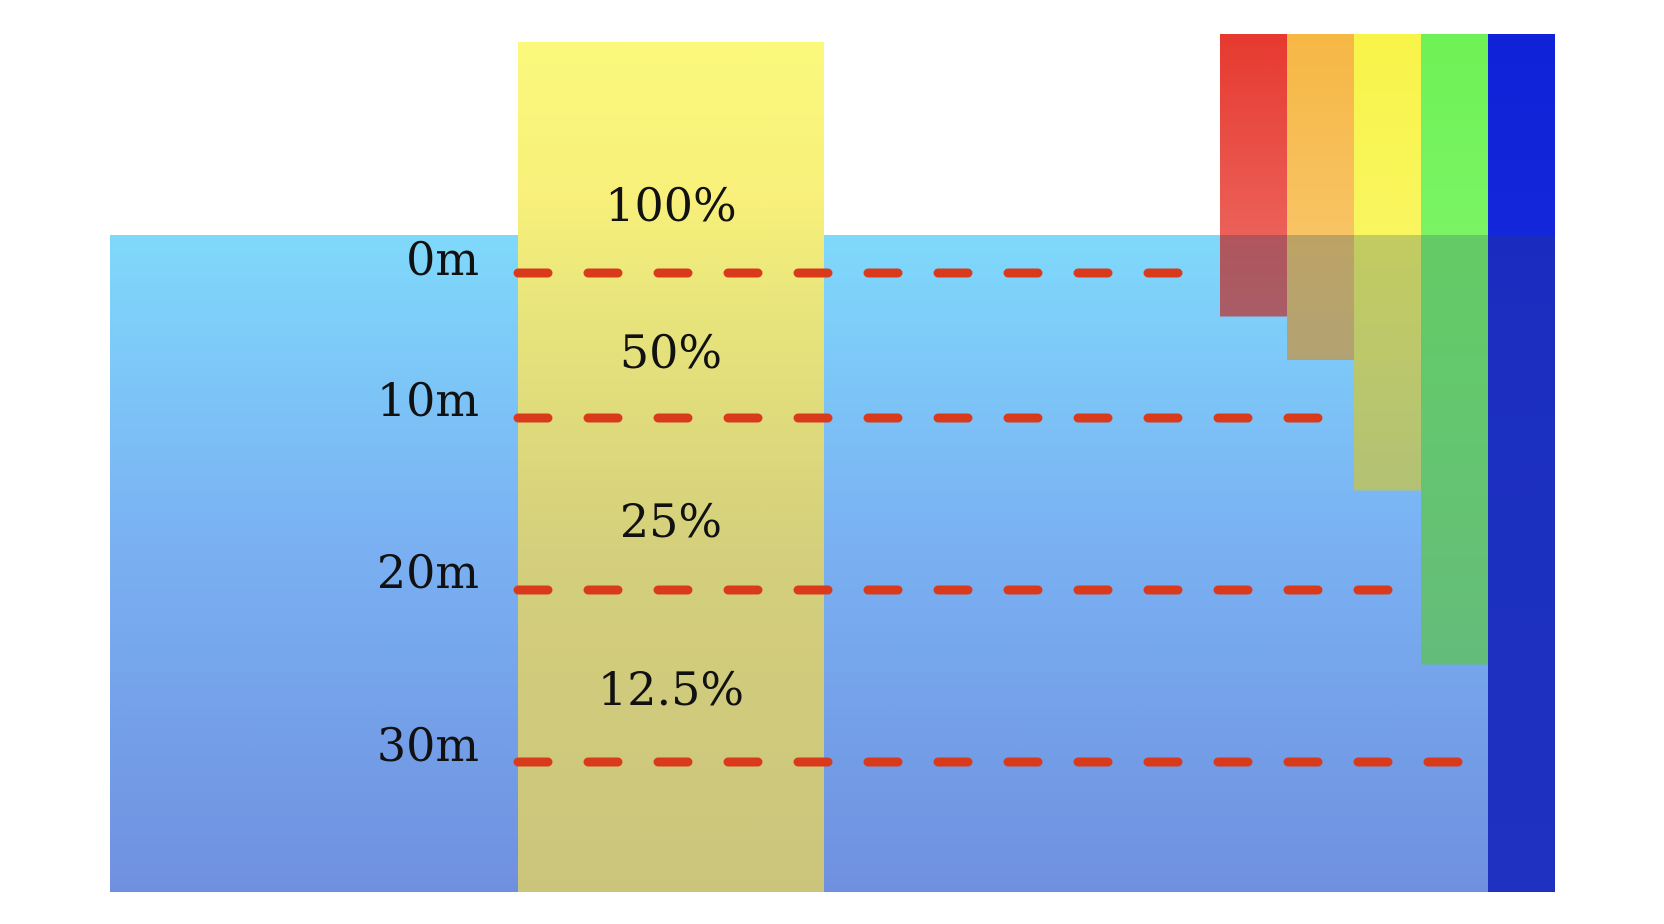 The height and width of the screenshot is (924, 1664). Describe the element at coordinates (427, 745) in the screenshot. I see `depth-label-30m: 30m` at that location.